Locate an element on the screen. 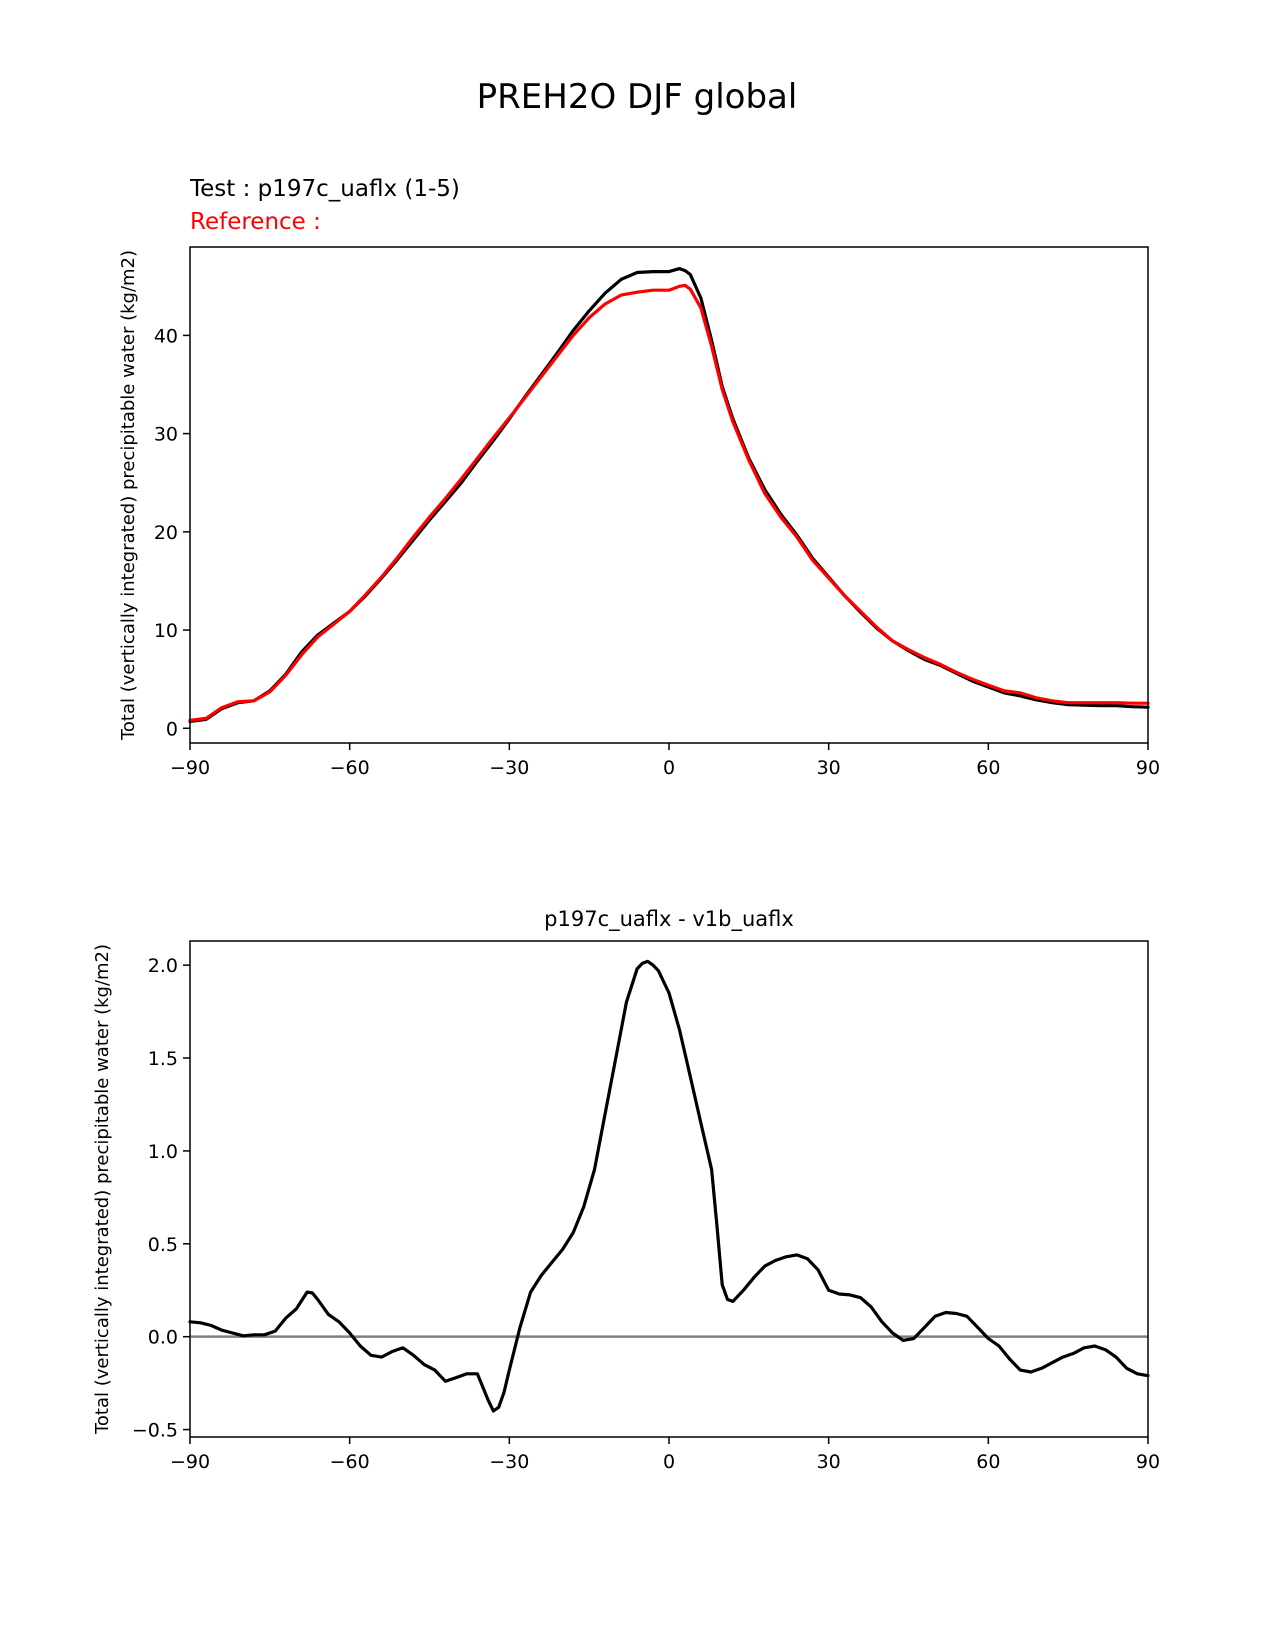 Image resolution: width=1275 pixels, height=1650 pixels. top-x-tick-label: −60 is located at coordinates (350, 768).